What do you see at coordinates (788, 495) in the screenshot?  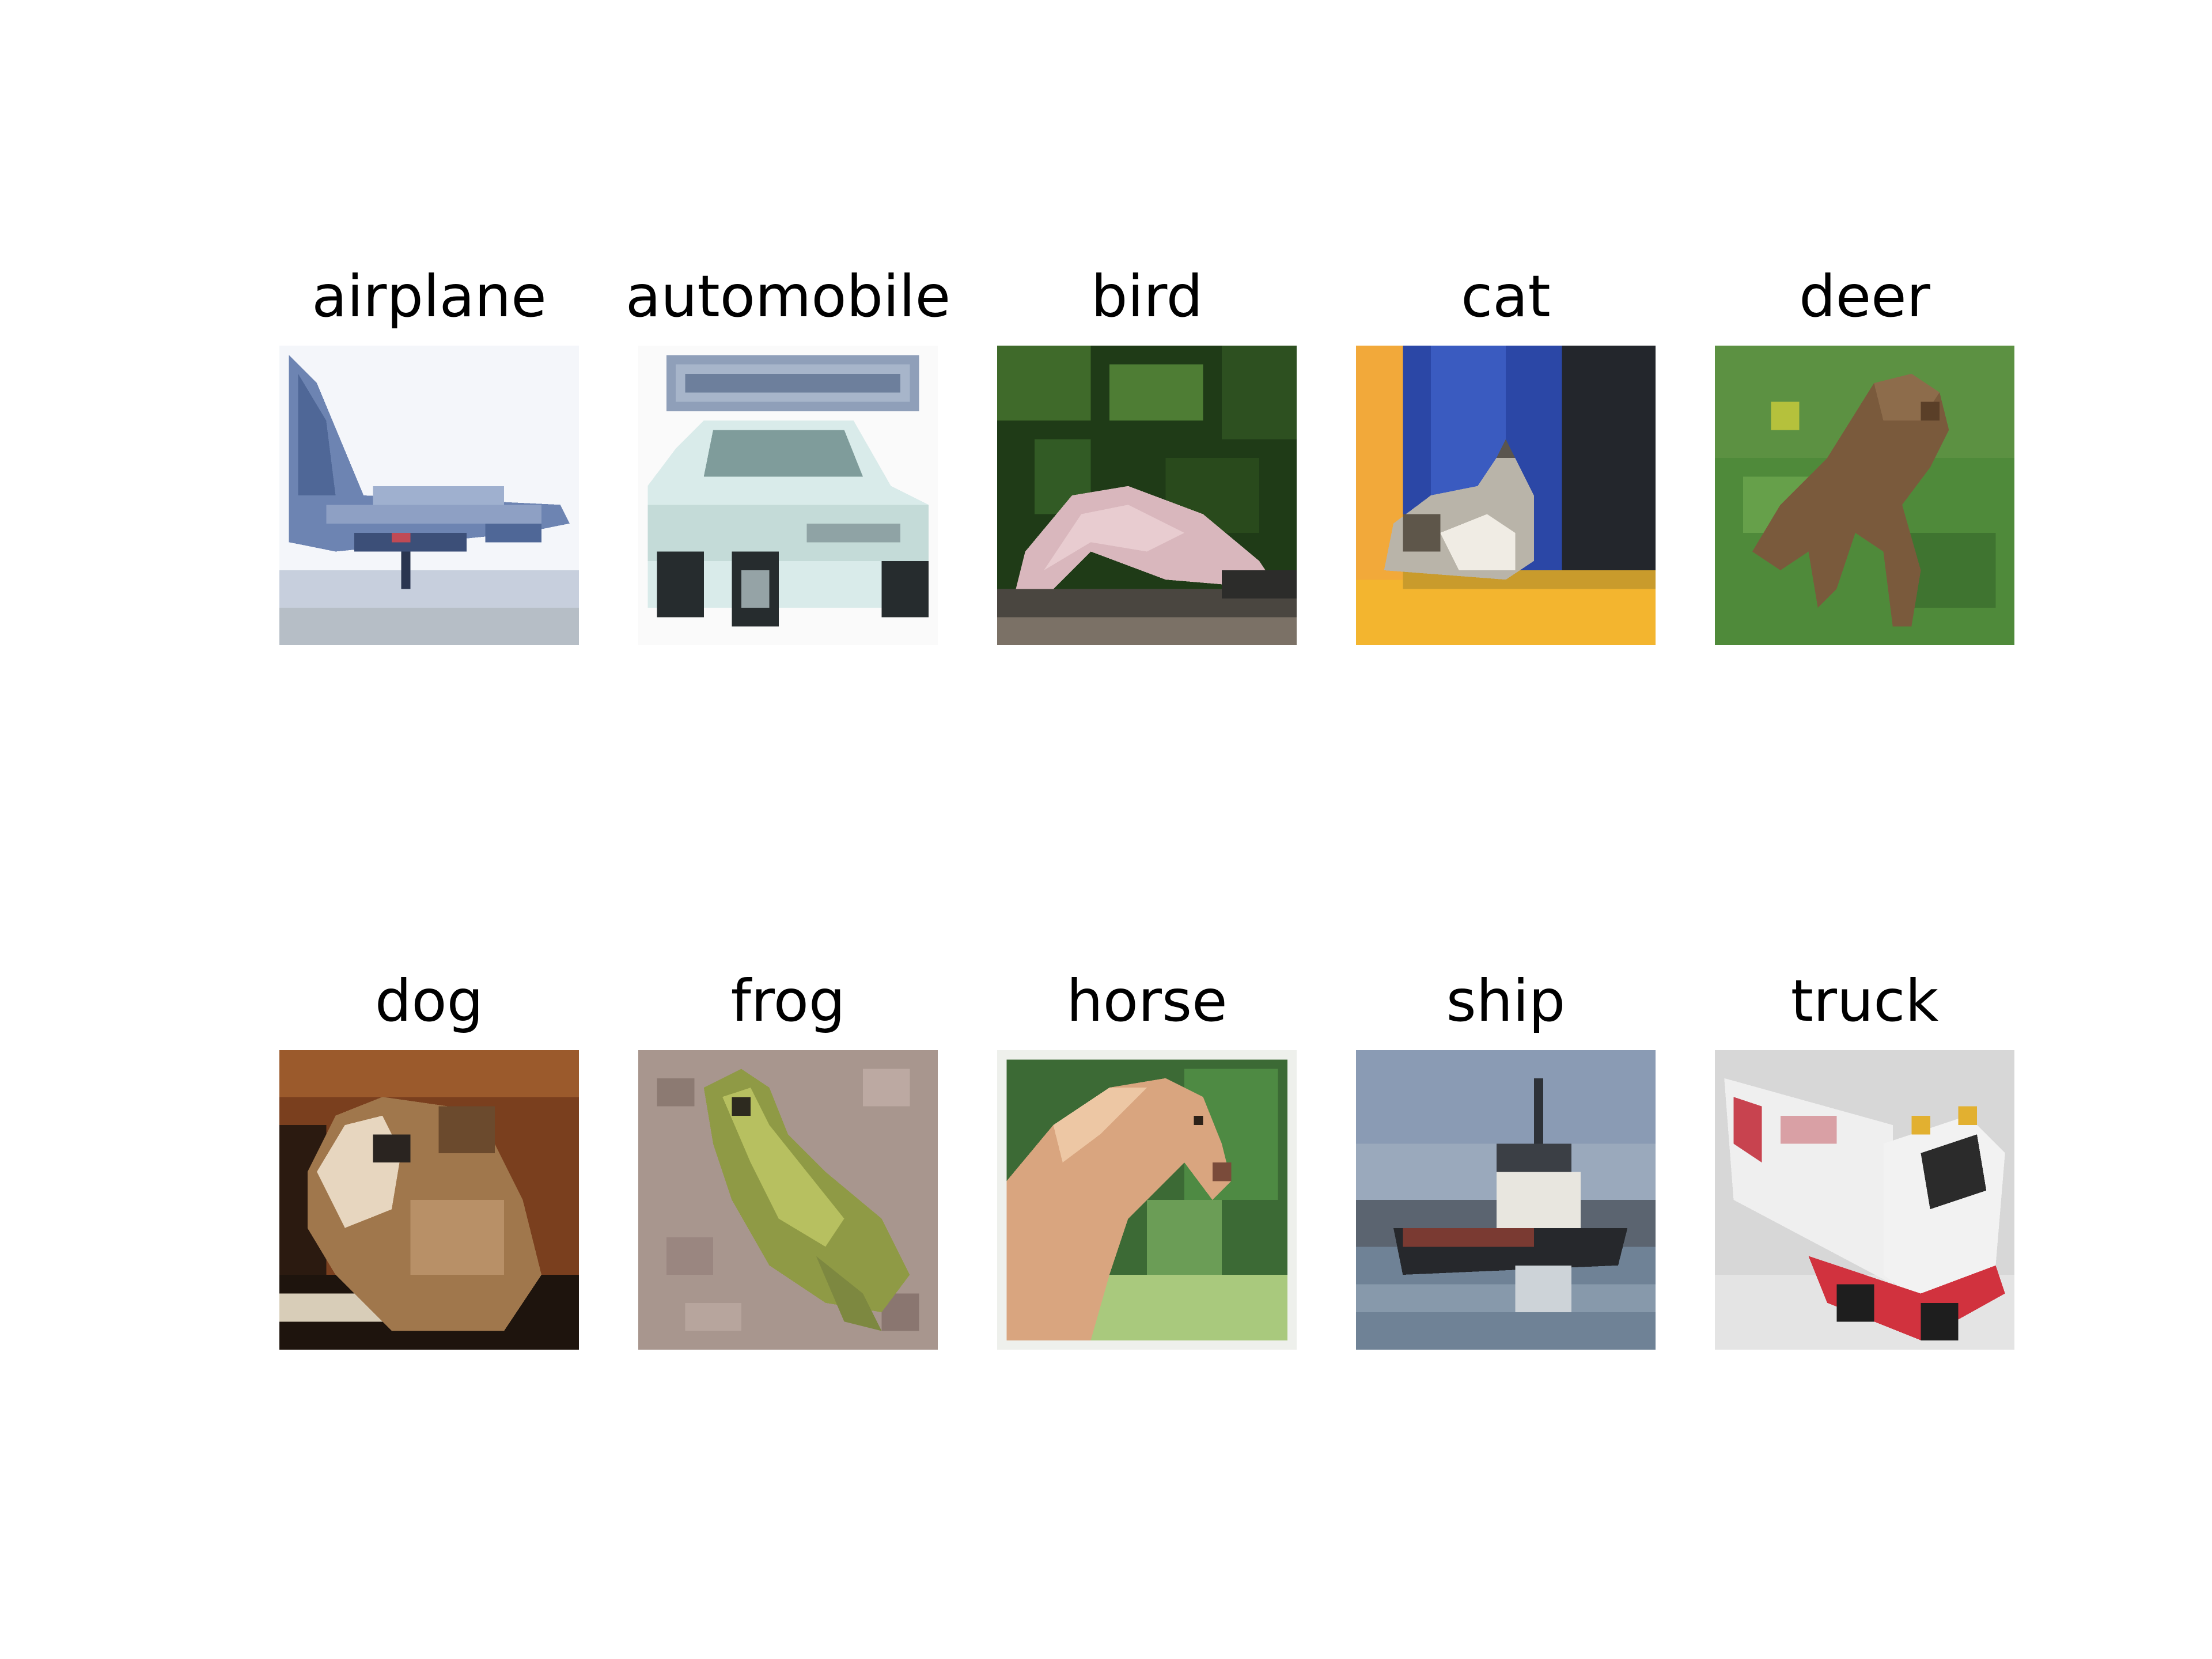 I see `automobile-thumbnail` at bounding box center [788, 495].